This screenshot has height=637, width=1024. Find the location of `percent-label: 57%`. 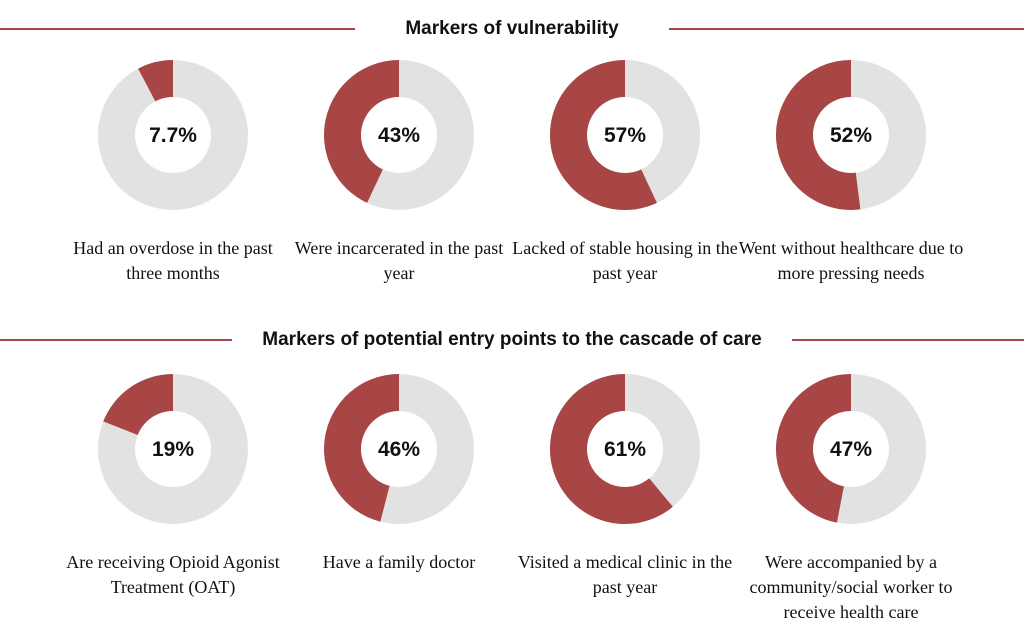

percent-label: 57% is located at coordinates (625, 135).